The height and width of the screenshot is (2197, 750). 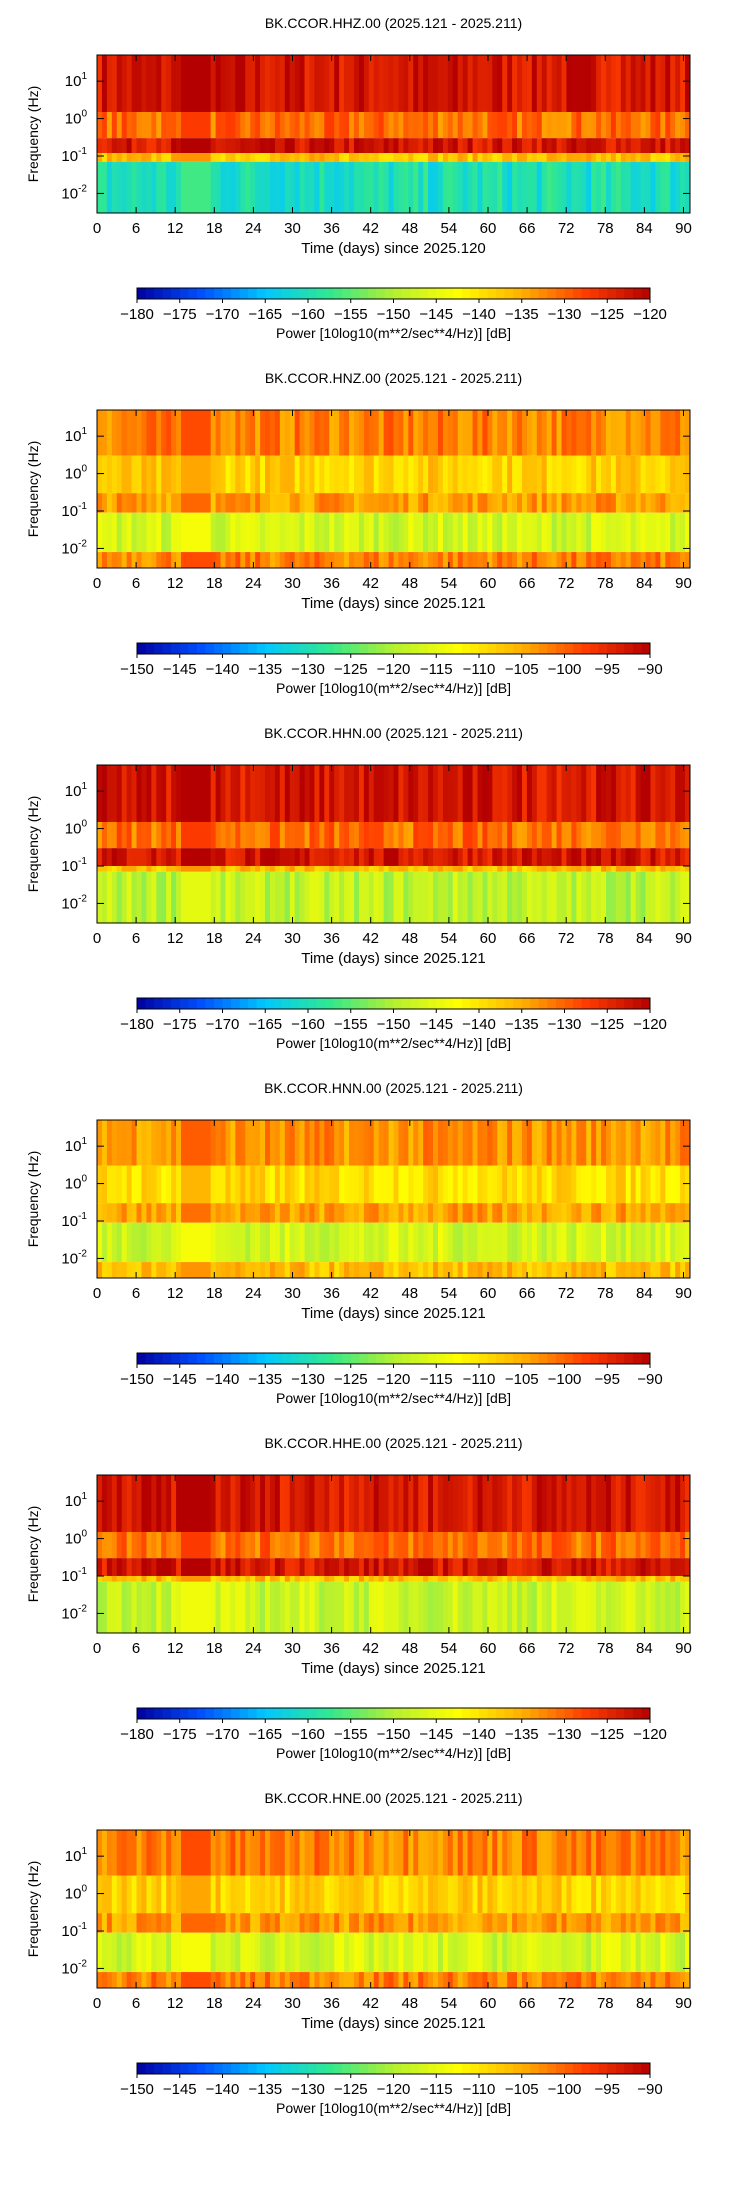 What do you see at coordinates (394, 314) in the screenshot?
I see `colorbar-tick-label: −150` at bounding box center [394, 314].